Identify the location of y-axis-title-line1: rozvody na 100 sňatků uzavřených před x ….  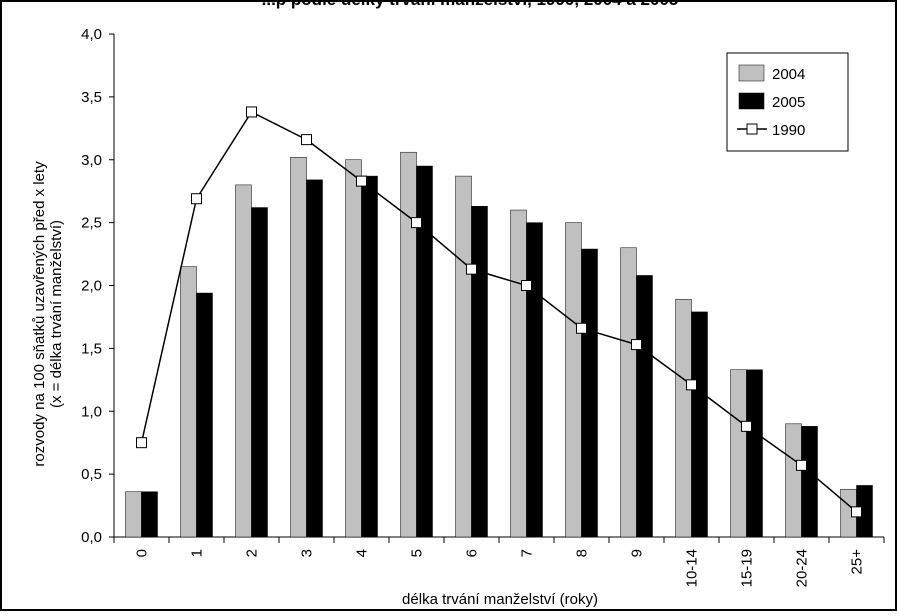
(39, 314).